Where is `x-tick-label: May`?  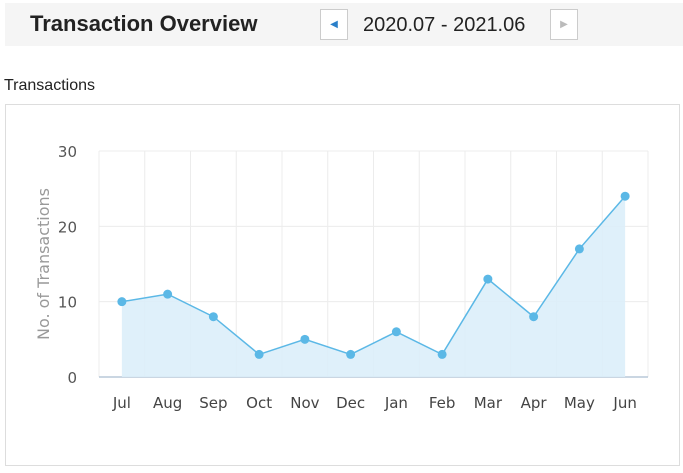
x-tick-label: May is located at coordinates (579, 403).